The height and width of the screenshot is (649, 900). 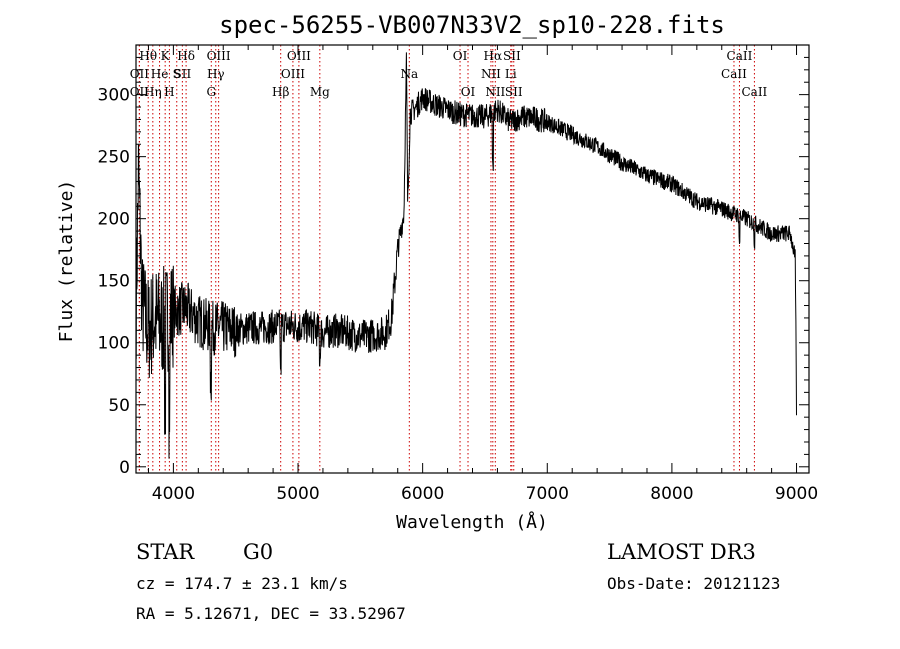 What do you see at coordinates (681, 552) in the screenshot?
I see `survey-name: LAMOST DR3` at bounding box center [681, 552].